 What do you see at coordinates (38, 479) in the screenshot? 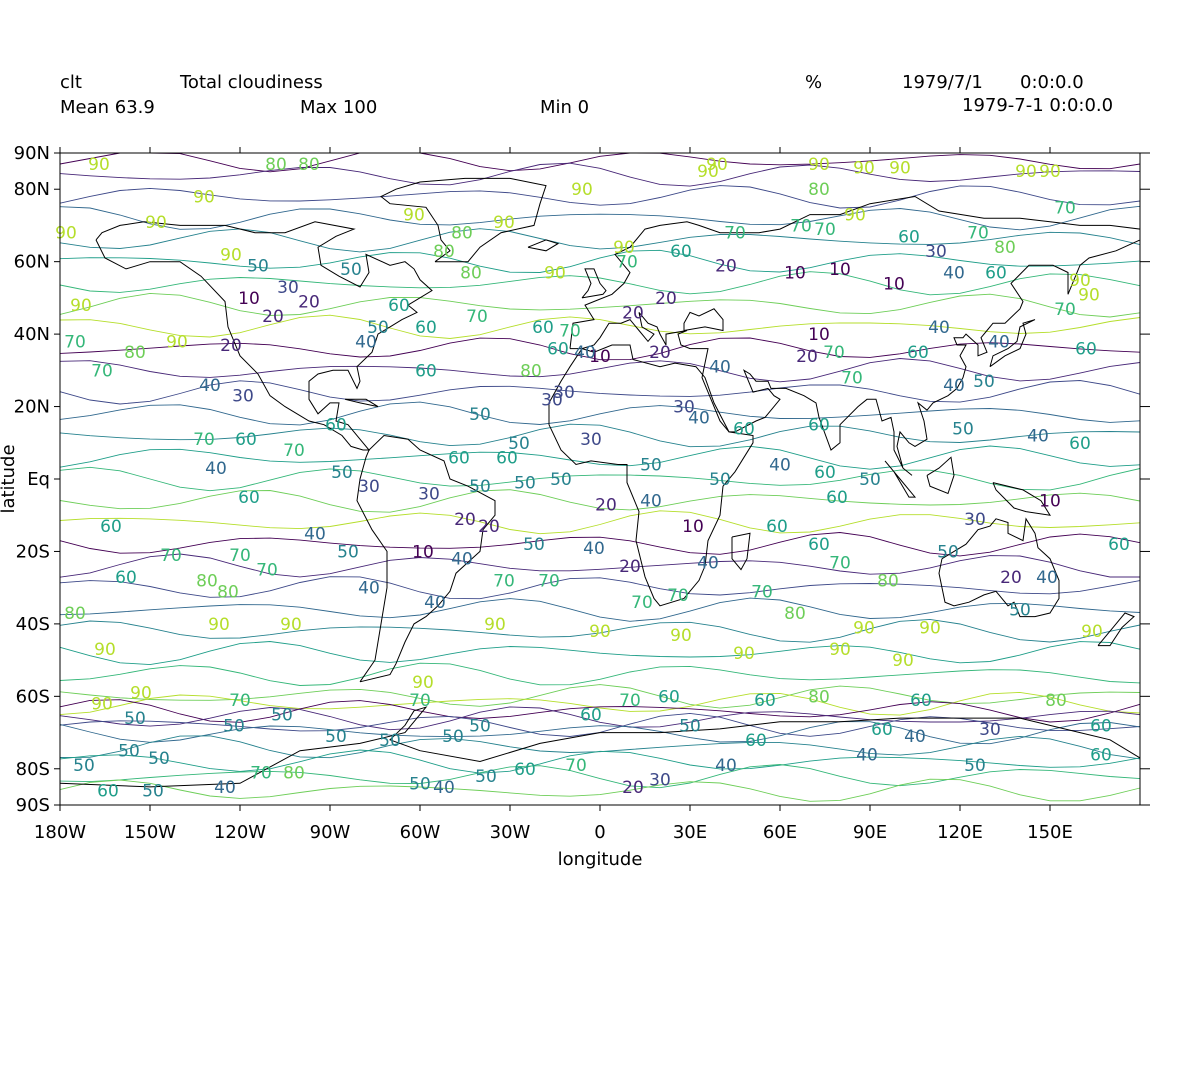
I see `y-tick-label: Eq` at bounding box center [38, 479].